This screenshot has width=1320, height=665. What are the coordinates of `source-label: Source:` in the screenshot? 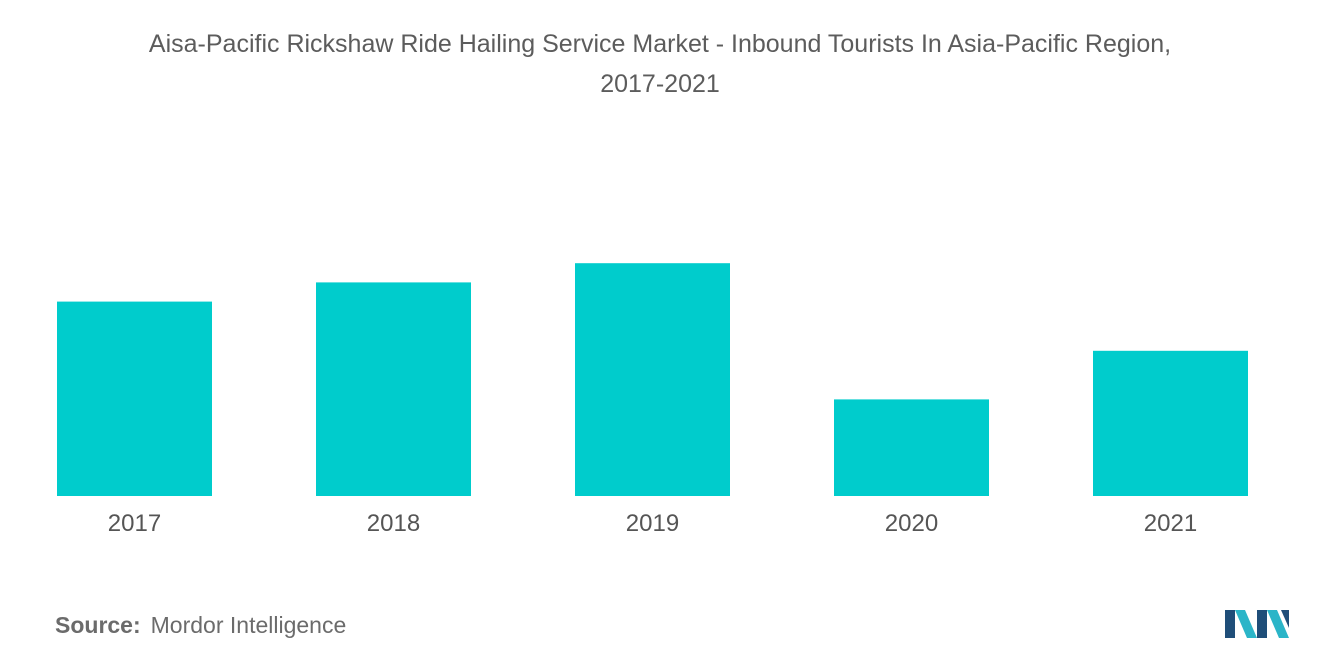 It's located at (98, 625).